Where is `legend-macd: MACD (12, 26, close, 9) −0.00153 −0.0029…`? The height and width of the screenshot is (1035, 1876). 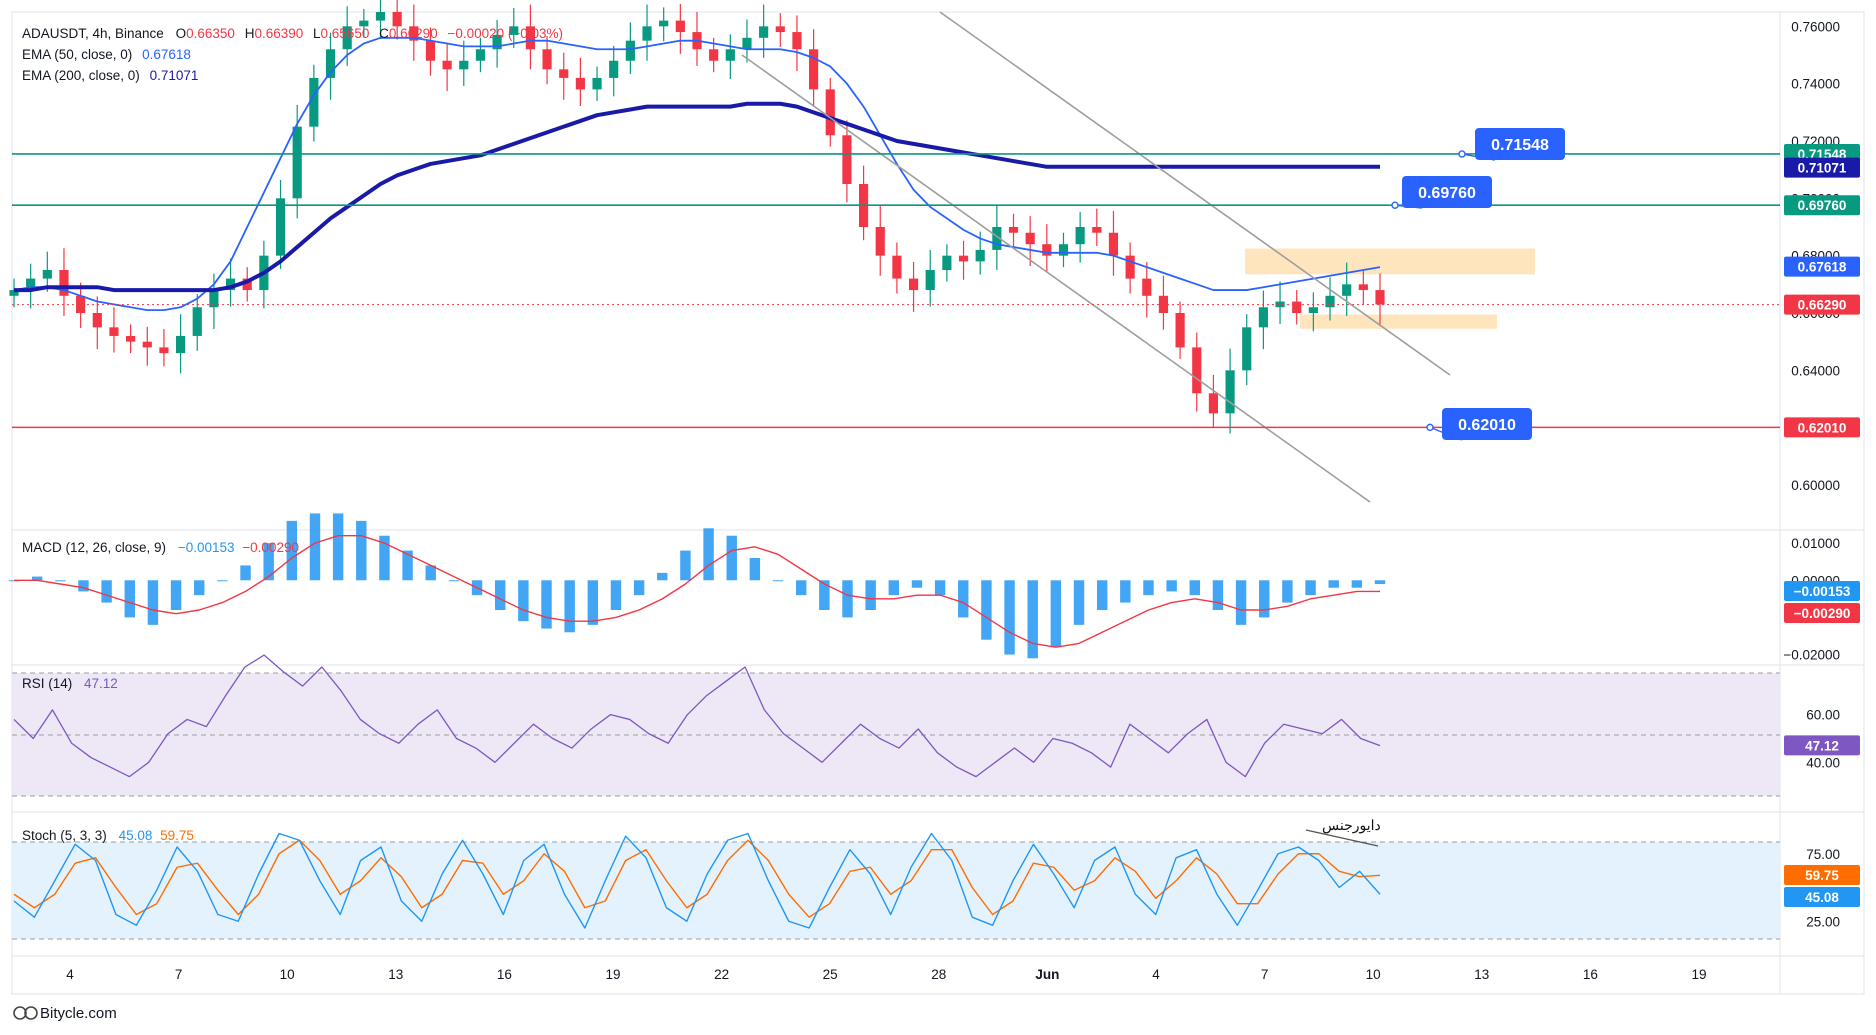
legend-macd: MACD (12, 26, close, 9) −0.00153 −0.0029… is located at coordinates (160, 547).